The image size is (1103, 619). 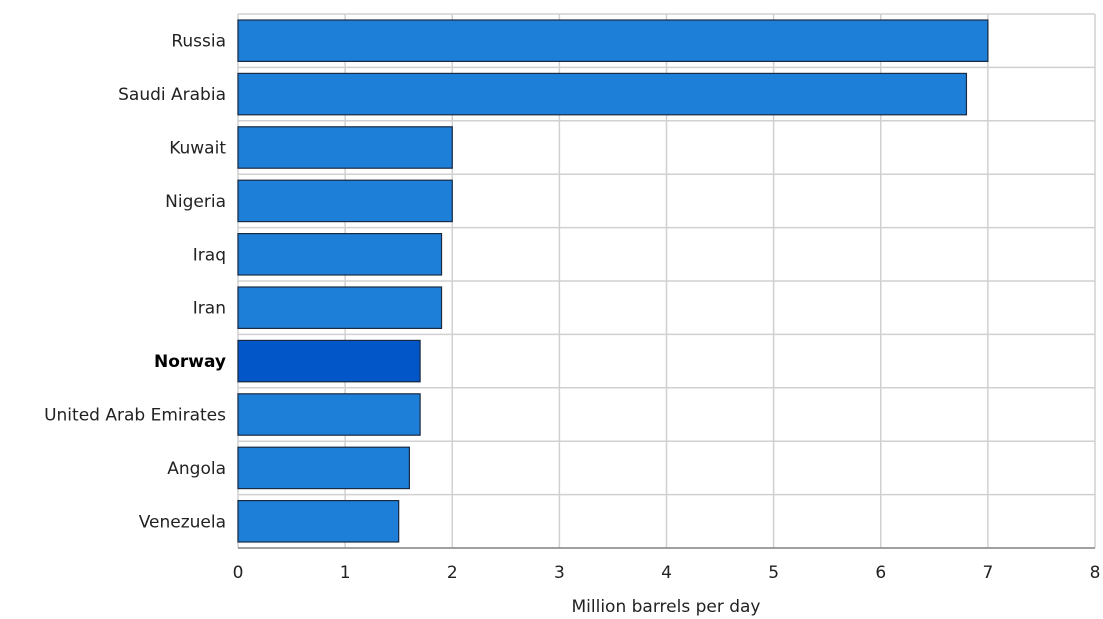 What do you see at coordinates (340, 254) in the screenshot?
I see `bar-iraq` at bounding box center [340, 254].